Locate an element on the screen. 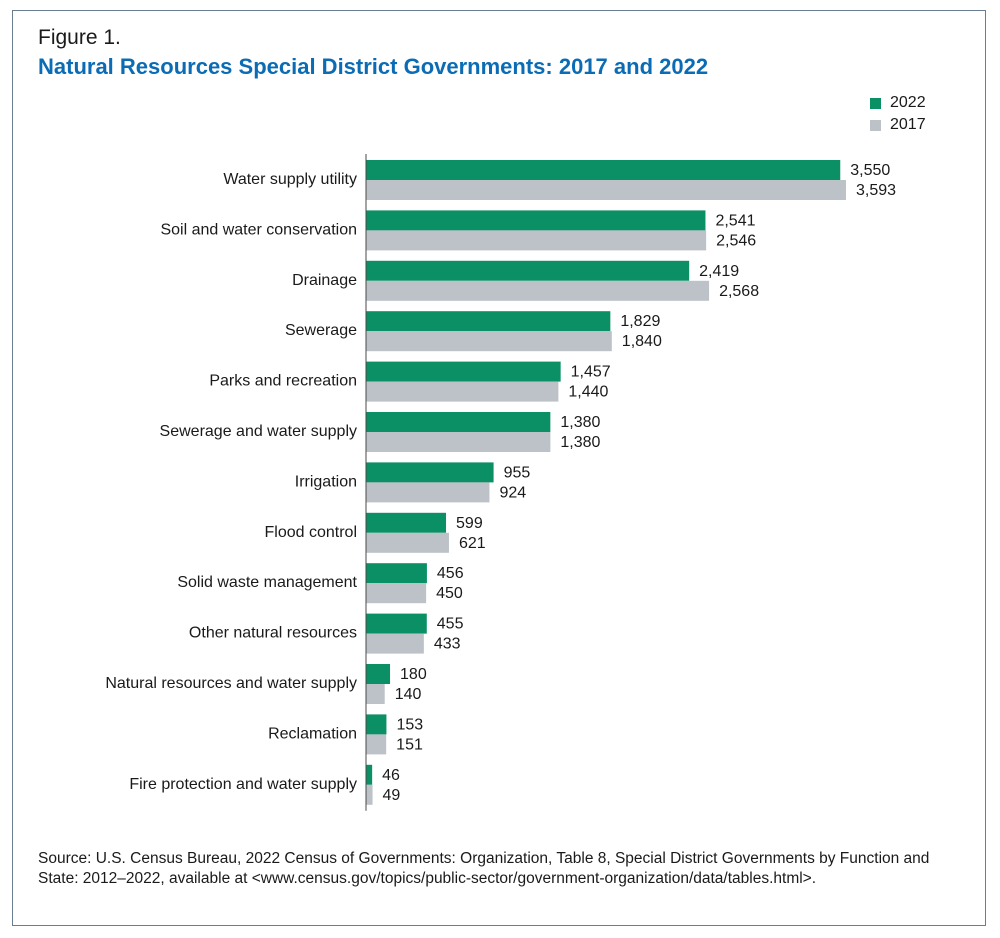 Image resolution: width=1000 pixels, height=938 pixels. data-label-2022: 2,419 is located at coordinates (719, 271).